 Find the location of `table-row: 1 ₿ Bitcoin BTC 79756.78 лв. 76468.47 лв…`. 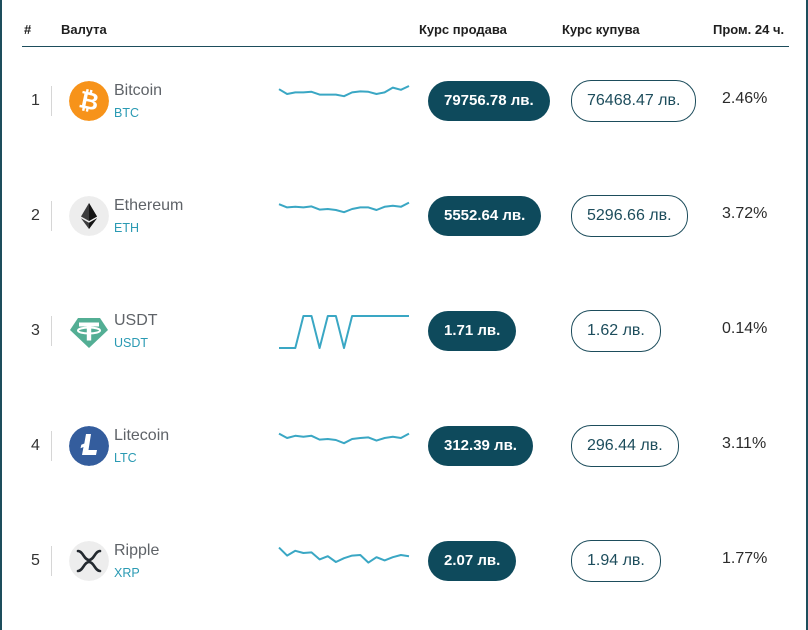

table-row: 1 ₿ Bitcoin BTC 79756.78 лв. 76468.47 лв… is located at coordinates (405, 102).